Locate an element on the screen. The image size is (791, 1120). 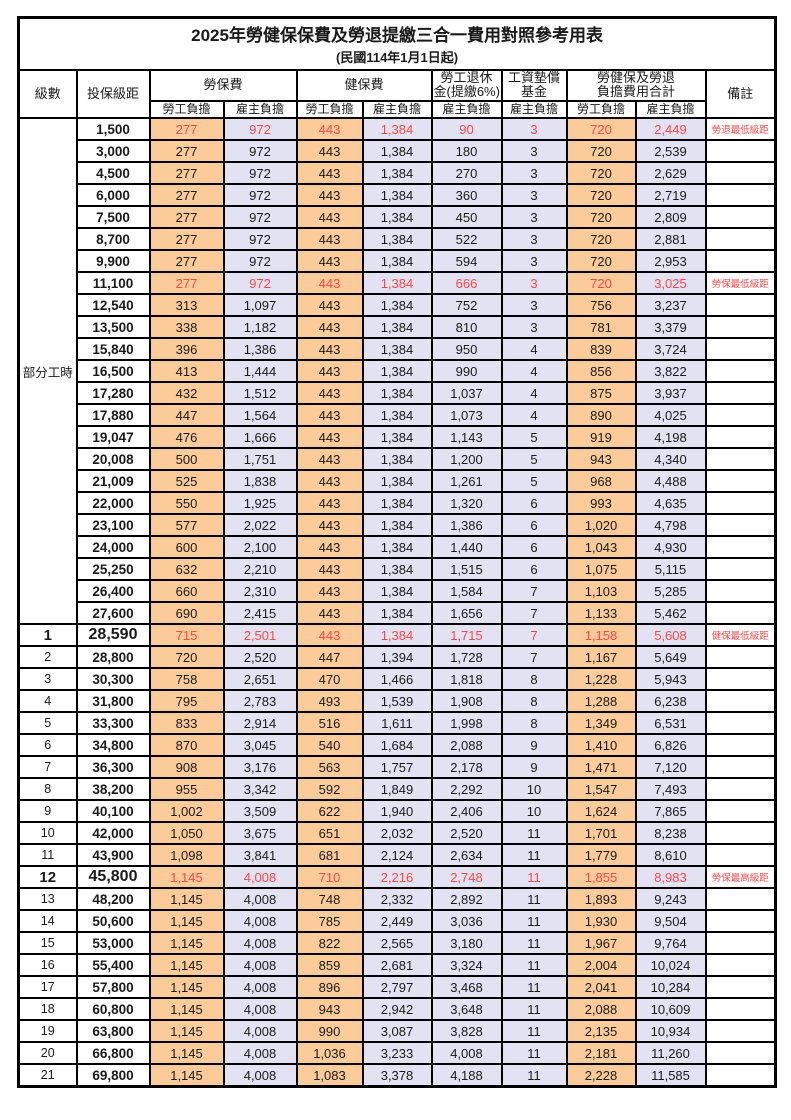
value-cell: 2,748 is located at coordinates (466, 877).